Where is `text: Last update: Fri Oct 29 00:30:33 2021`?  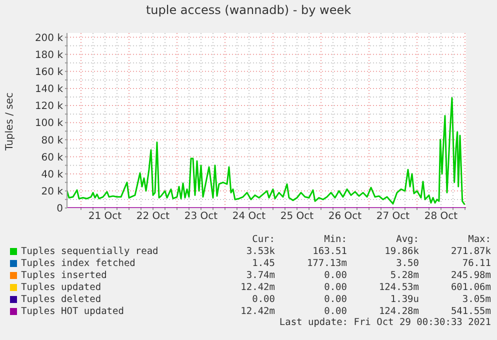 text: Last update: Fri Oct 29 00:30:33 2021 is located at coordinates (385, 322).